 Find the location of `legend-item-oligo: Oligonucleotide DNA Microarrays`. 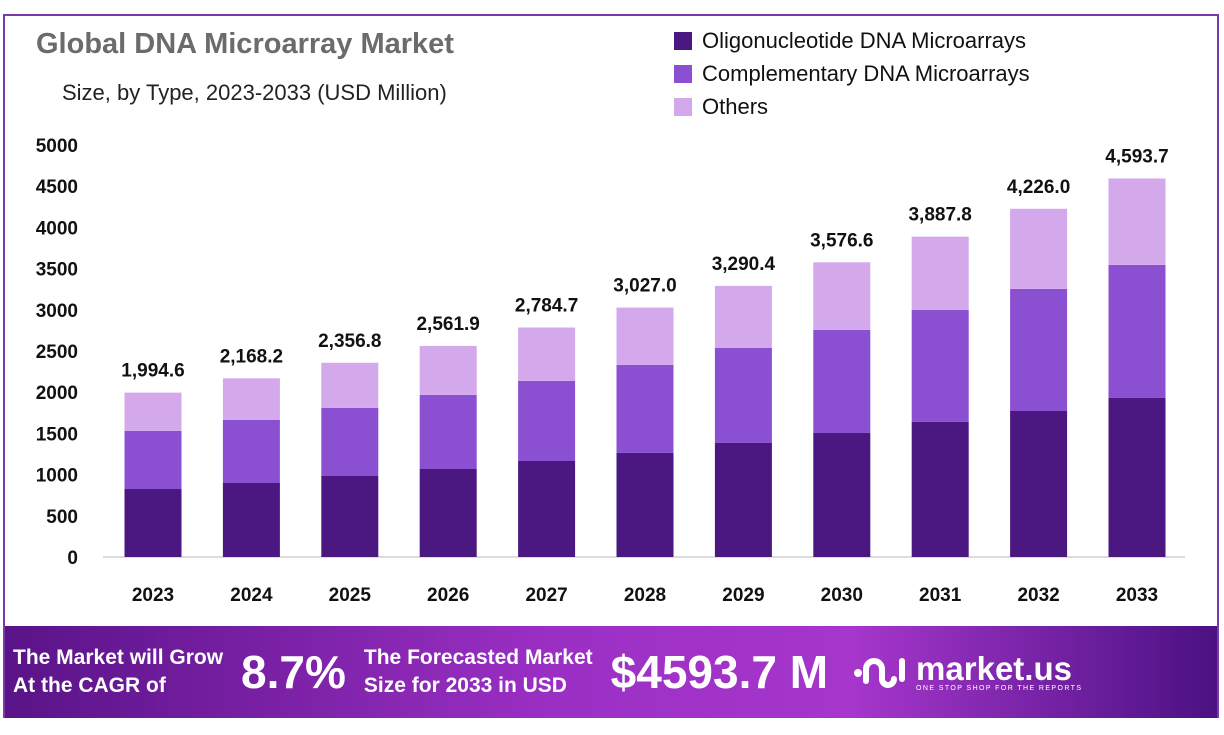

legend-item-oligo: Oligonucleotide DNA Microarrays is located at coordinates (852, 40).